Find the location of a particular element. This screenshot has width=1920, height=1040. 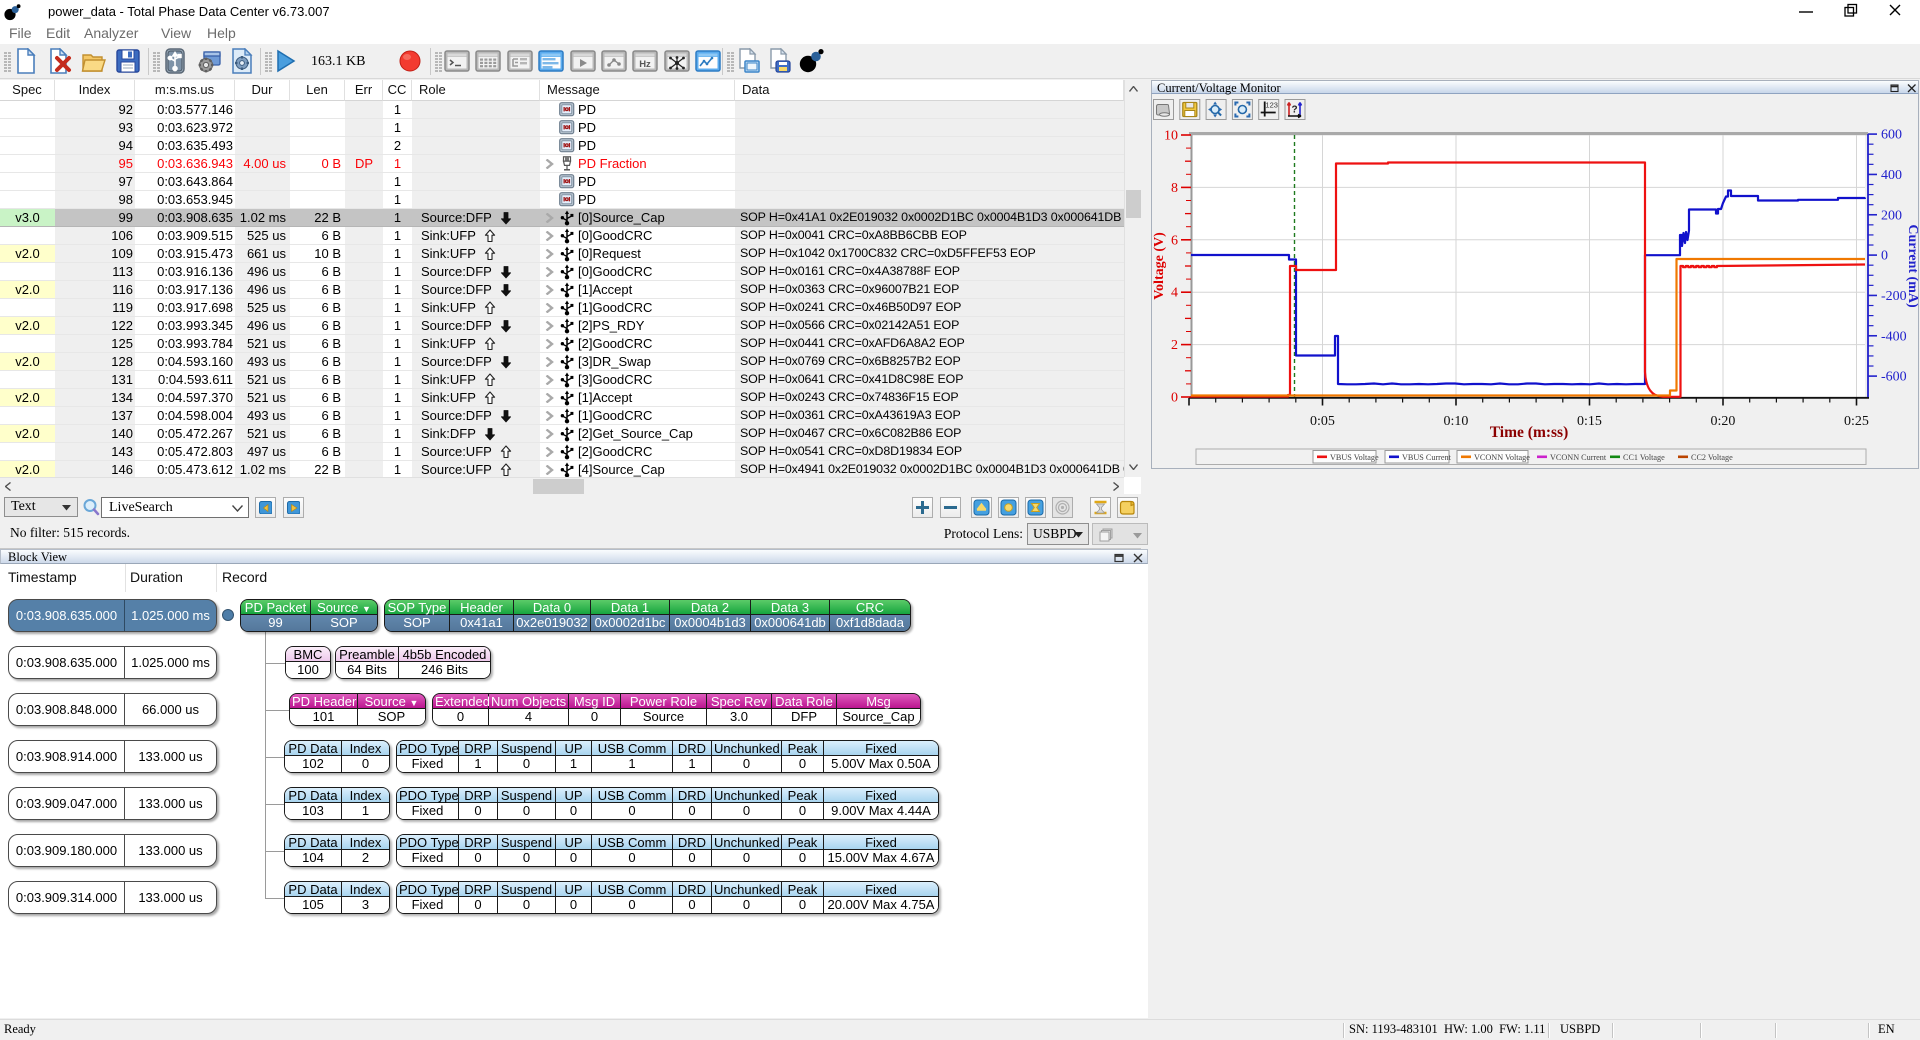

svg-text: 0:15 is located at coordinates (1589, 421).